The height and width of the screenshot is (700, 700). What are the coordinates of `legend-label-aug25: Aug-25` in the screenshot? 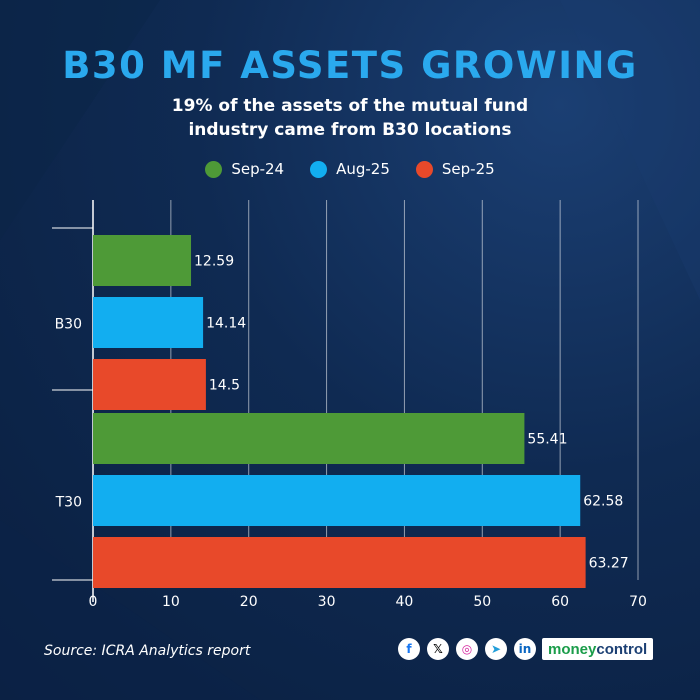 It's located at (363, 169).